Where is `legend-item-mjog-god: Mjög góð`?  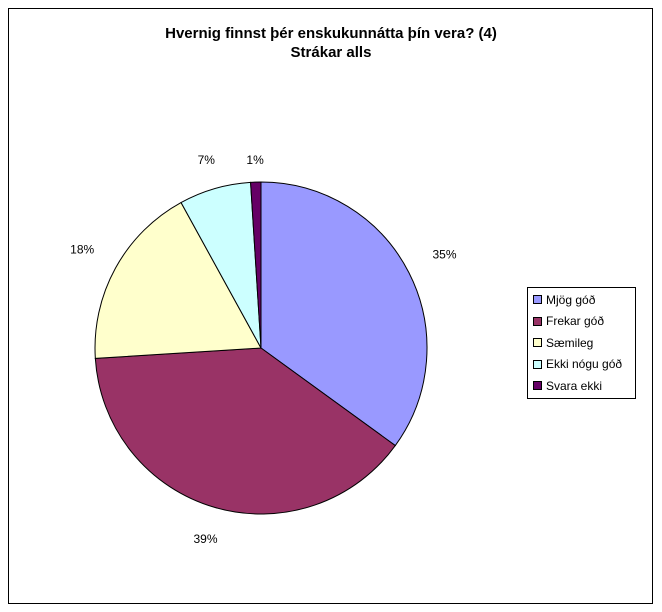
legend-item-mjog-god: Mjög góð is located at coordinates (584, 300).